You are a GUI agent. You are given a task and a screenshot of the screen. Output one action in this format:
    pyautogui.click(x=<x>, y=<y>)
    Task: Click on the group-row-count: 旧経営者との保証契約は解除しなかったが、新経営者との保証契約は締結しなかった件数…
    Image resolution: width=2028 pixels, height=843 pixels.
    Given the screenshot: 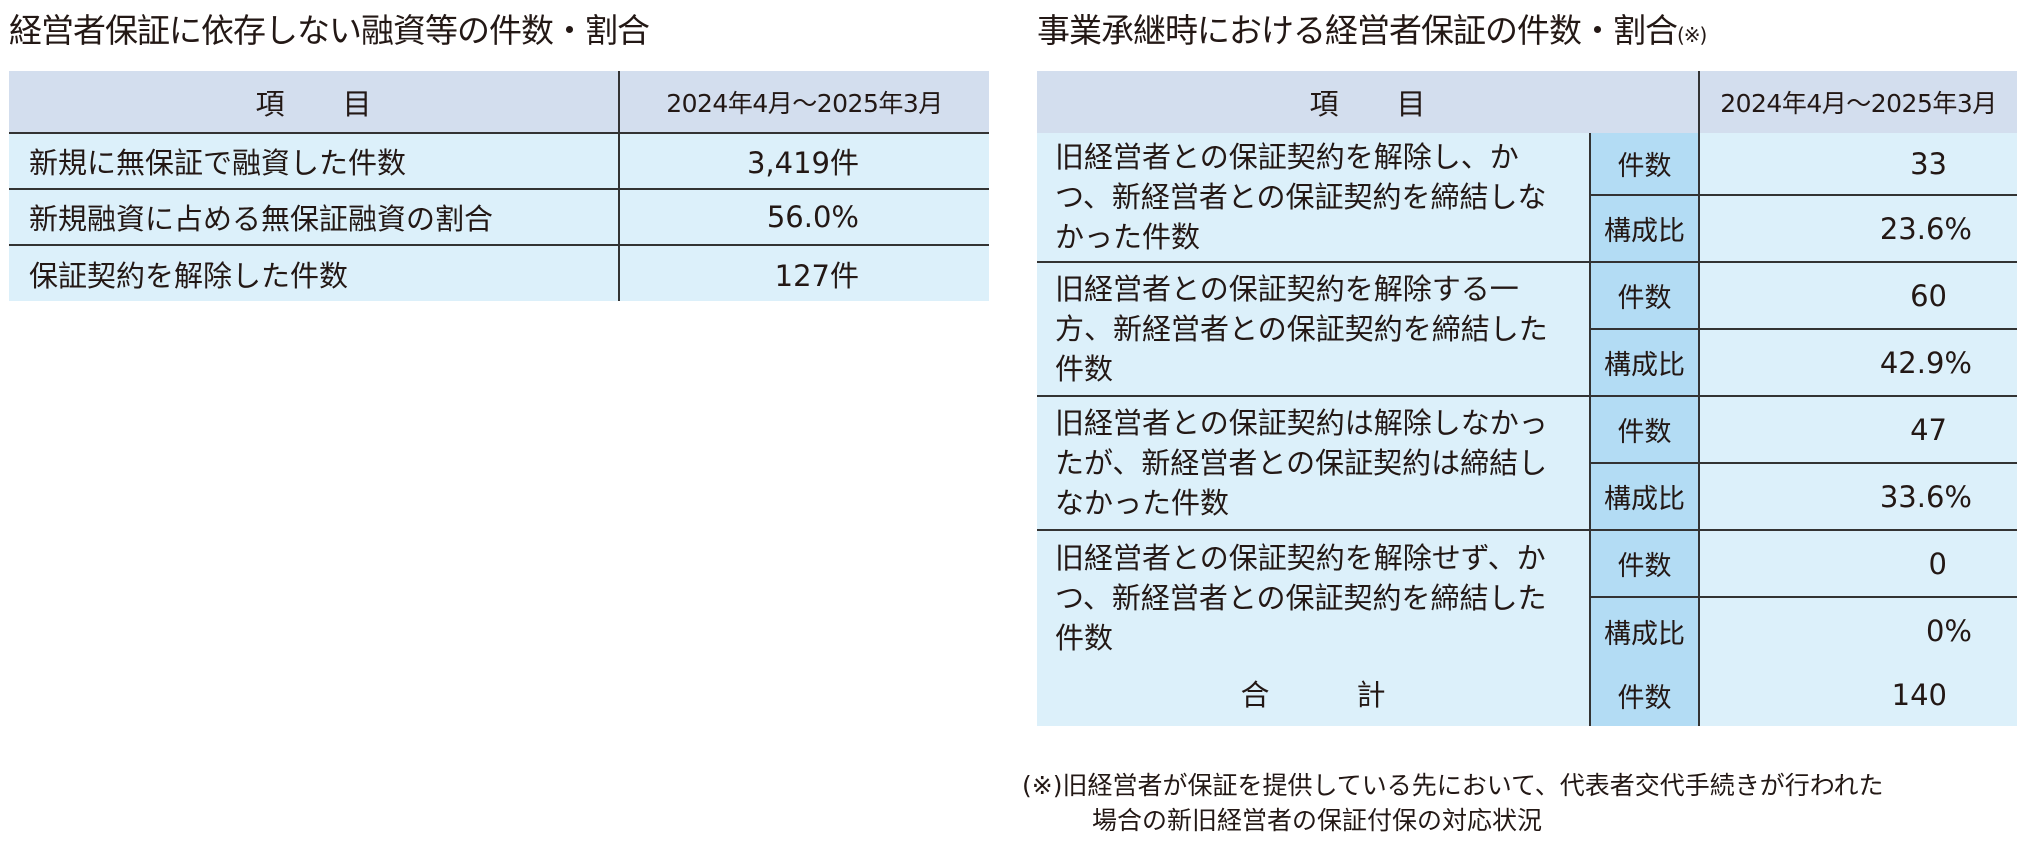 What is the action you would take?
    pyautogui.click(x=1527, y=462)
    